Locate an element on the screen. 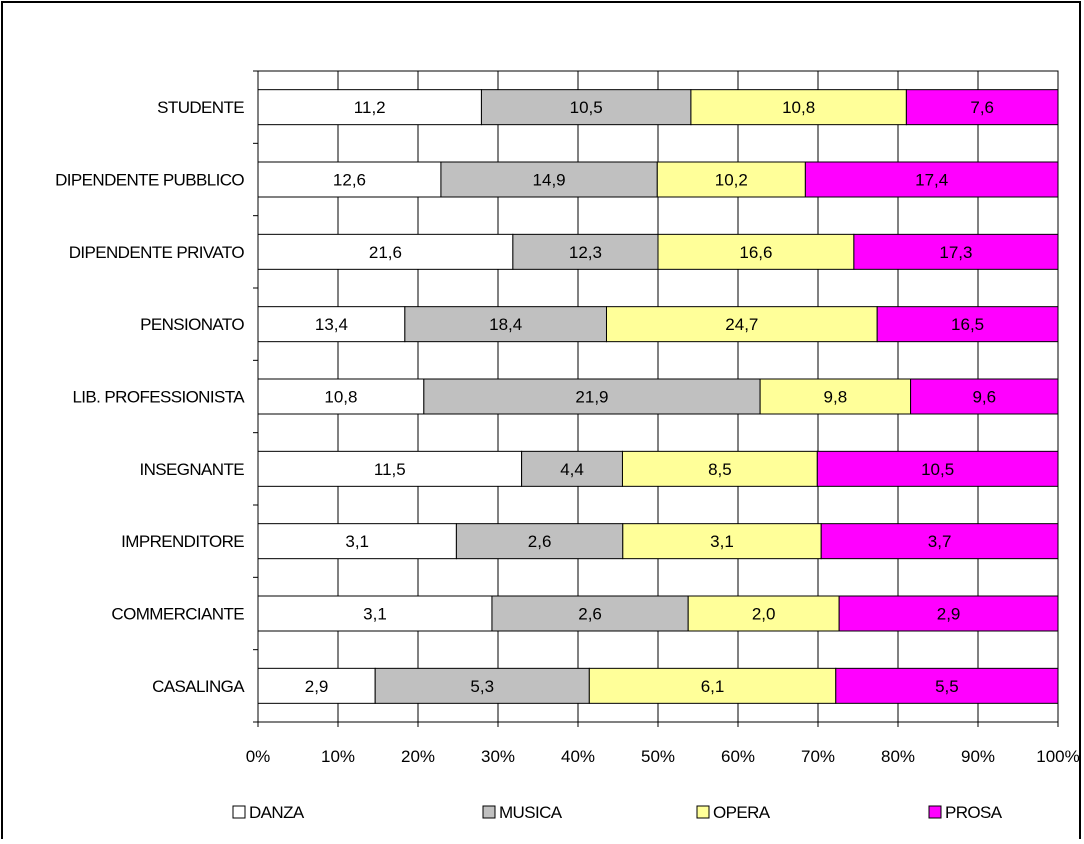 This screenshot has height=844, width=1084. data-label: 21,6 is located at coordinates (385, 252).